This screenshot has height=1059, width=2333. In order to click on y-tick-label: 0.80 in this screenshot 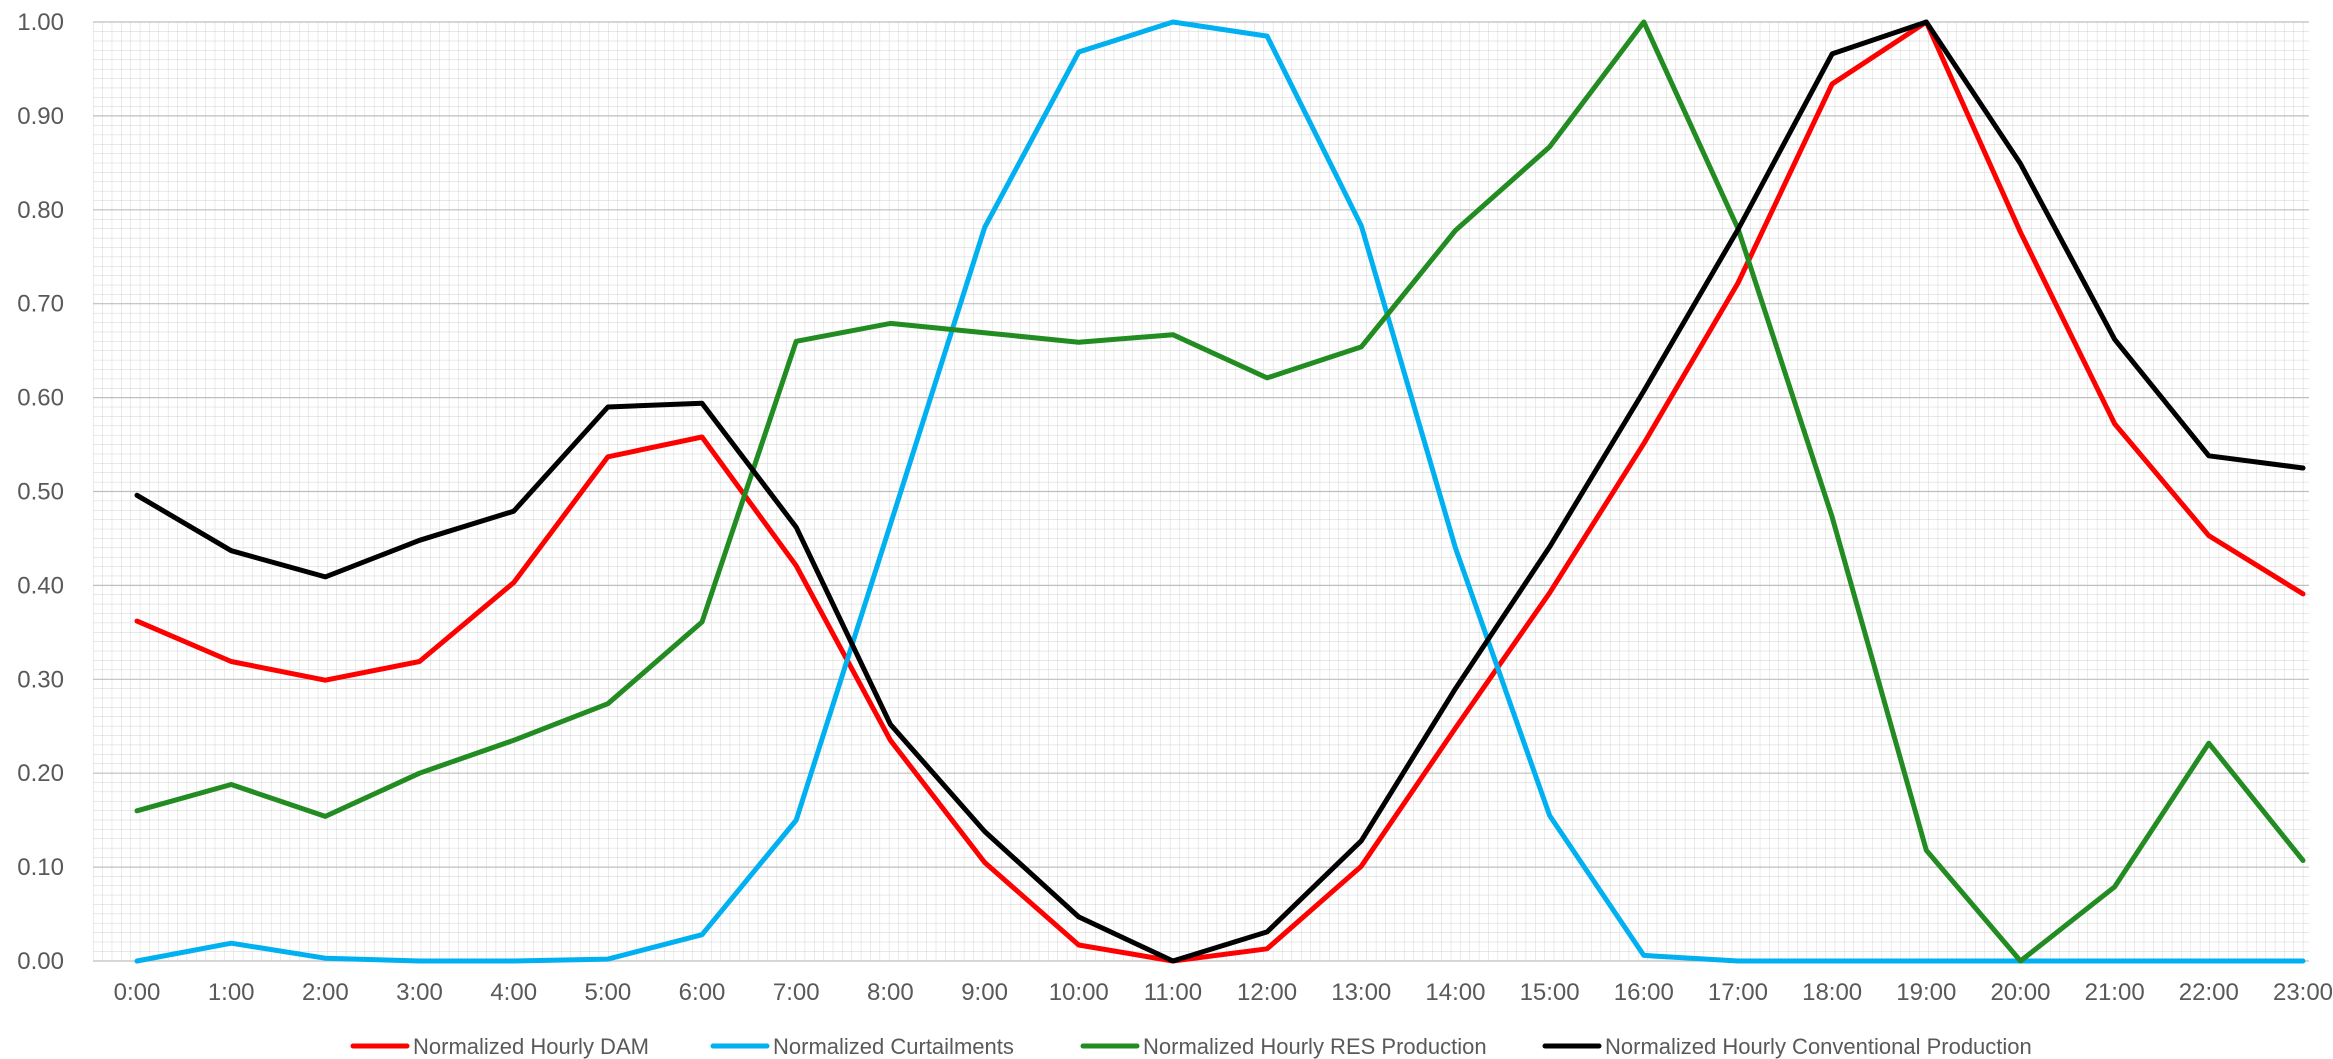, I will do `click(40, 210)`.